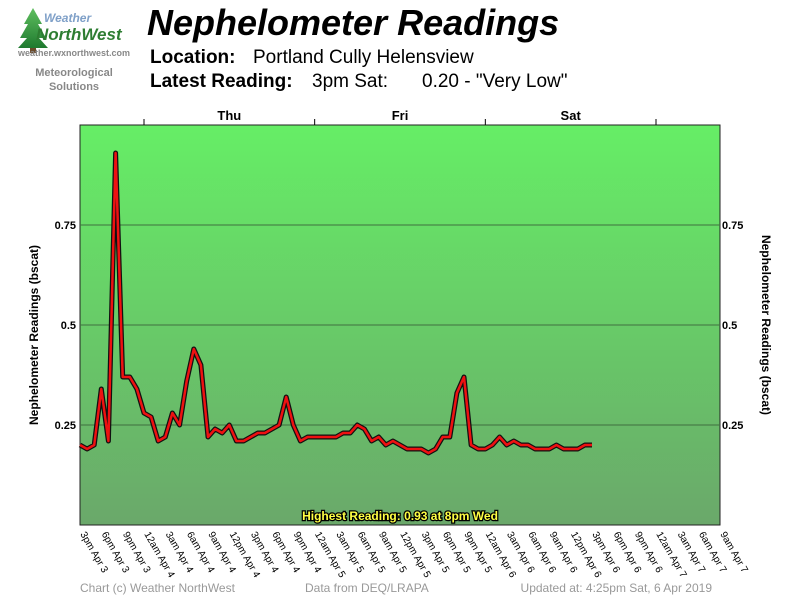 The width and height of the screenshot is (800, 600). I want to click on logo-tagline-1: Meteorological, so click(74, 73).